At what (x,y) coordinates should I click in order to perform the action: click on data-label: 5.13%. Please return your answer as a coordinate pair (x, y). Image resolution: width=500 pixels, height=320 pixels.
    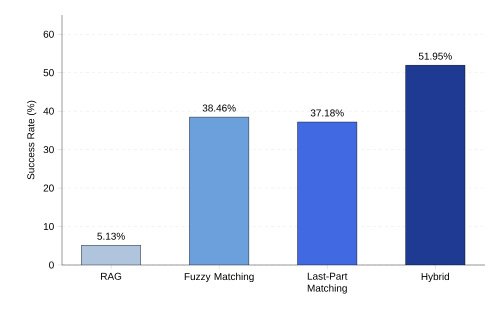
    Looking at the image, I should click on (111, 236).